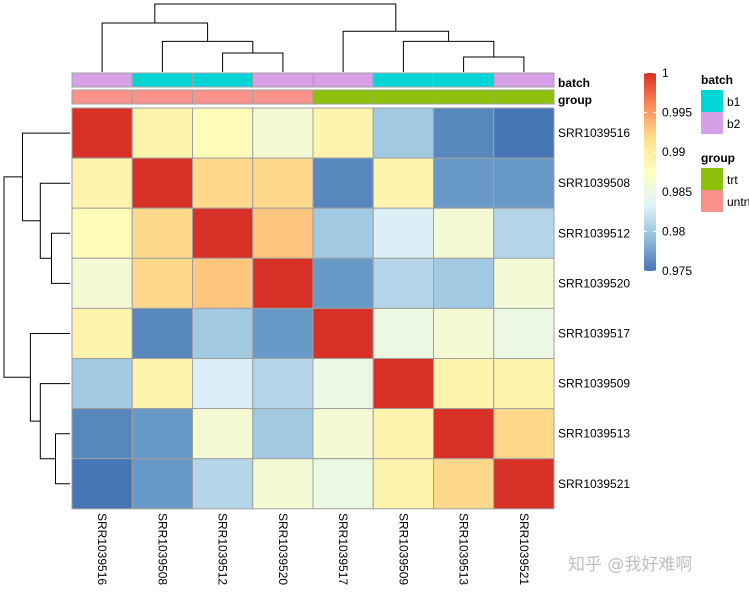 This screenshot has width=749, height=594. What do you see at coordinates (575, 100) in the screenshot?
I see `group-annotation-title: group` at bounding box center [575, 100].